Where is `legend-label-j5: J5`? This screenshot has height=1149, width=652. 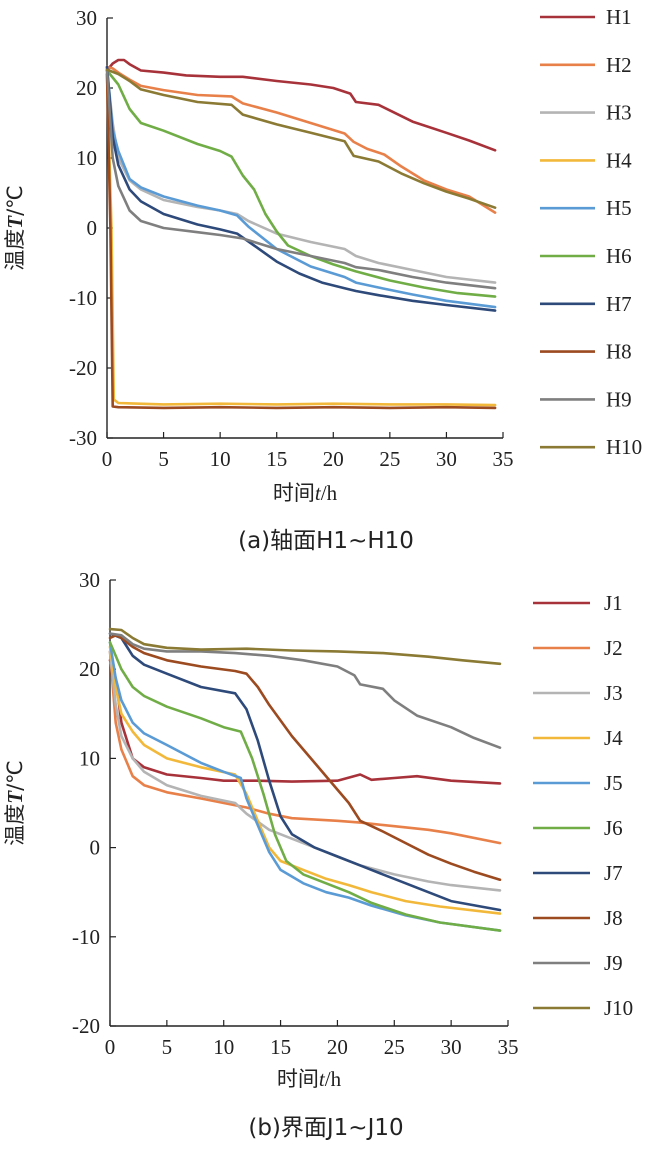
legend-label-j5: J5 is located at coordinates (613, 783).